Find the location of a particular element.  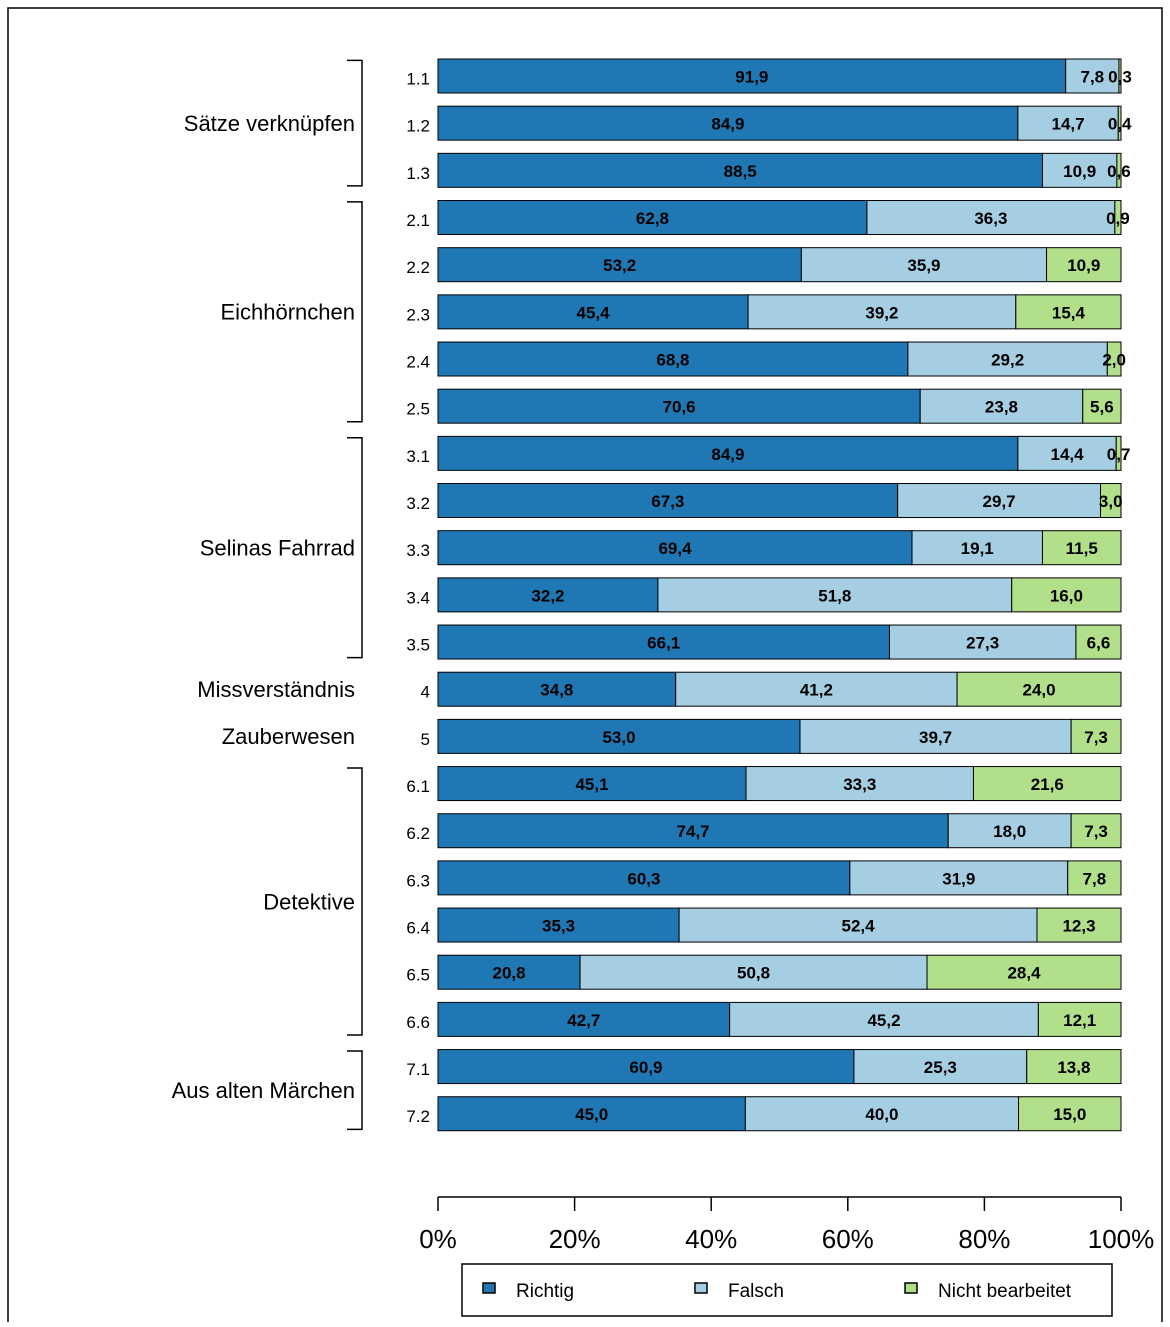

category-label: 7.2 is located at coordinates (418, 1116).